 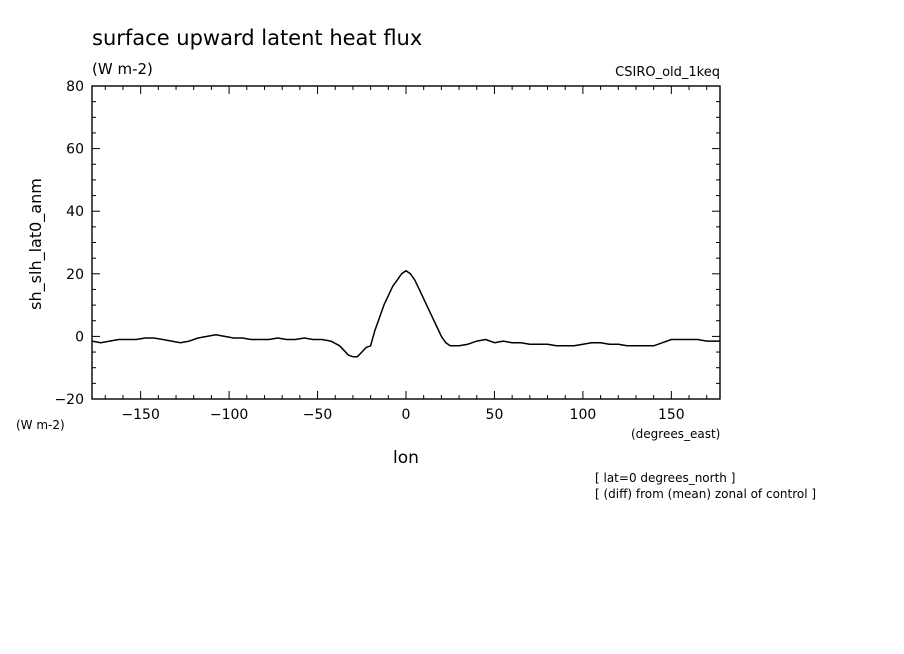 I want to click on note-diff: [ (diff) from (mean) zonal of control ], so click(x=705, y=494).